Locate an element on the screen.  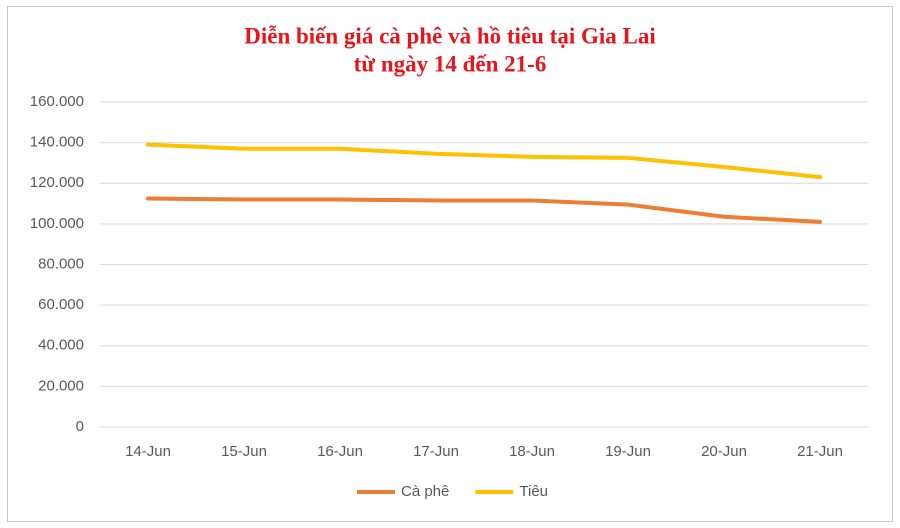
y-tick-label: 40.000 is located at coordinates (61, 345).